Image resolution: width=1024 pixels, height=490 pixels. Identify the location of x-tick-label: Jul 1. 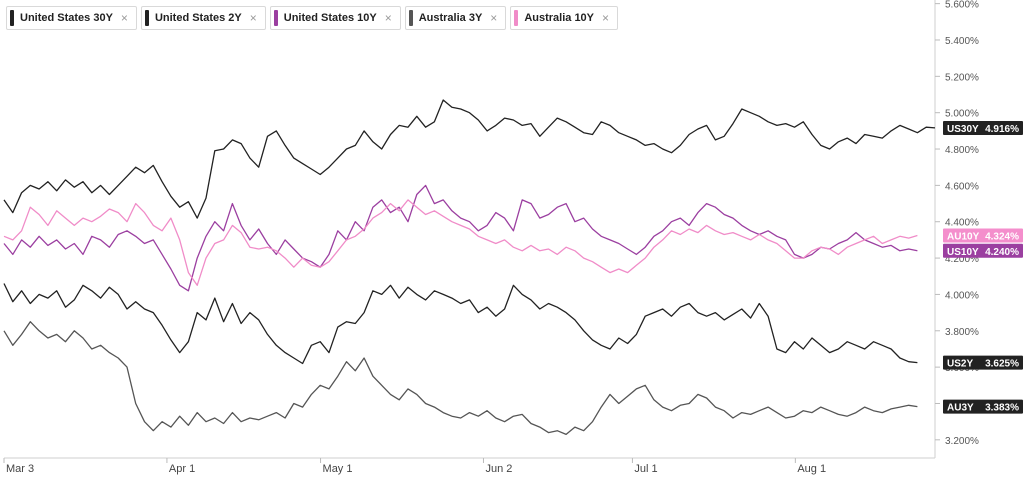
(645, 469).